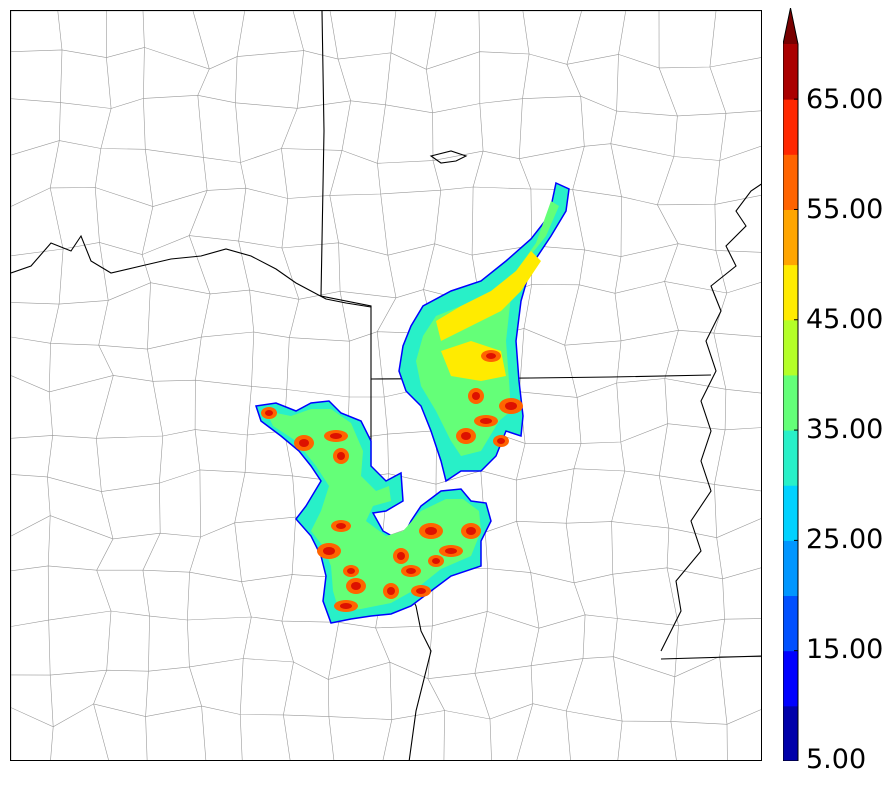  Describe the element at coordinates (845, 319) in the screenshot. I see `colorbar-label-45: 45.00` at that location.